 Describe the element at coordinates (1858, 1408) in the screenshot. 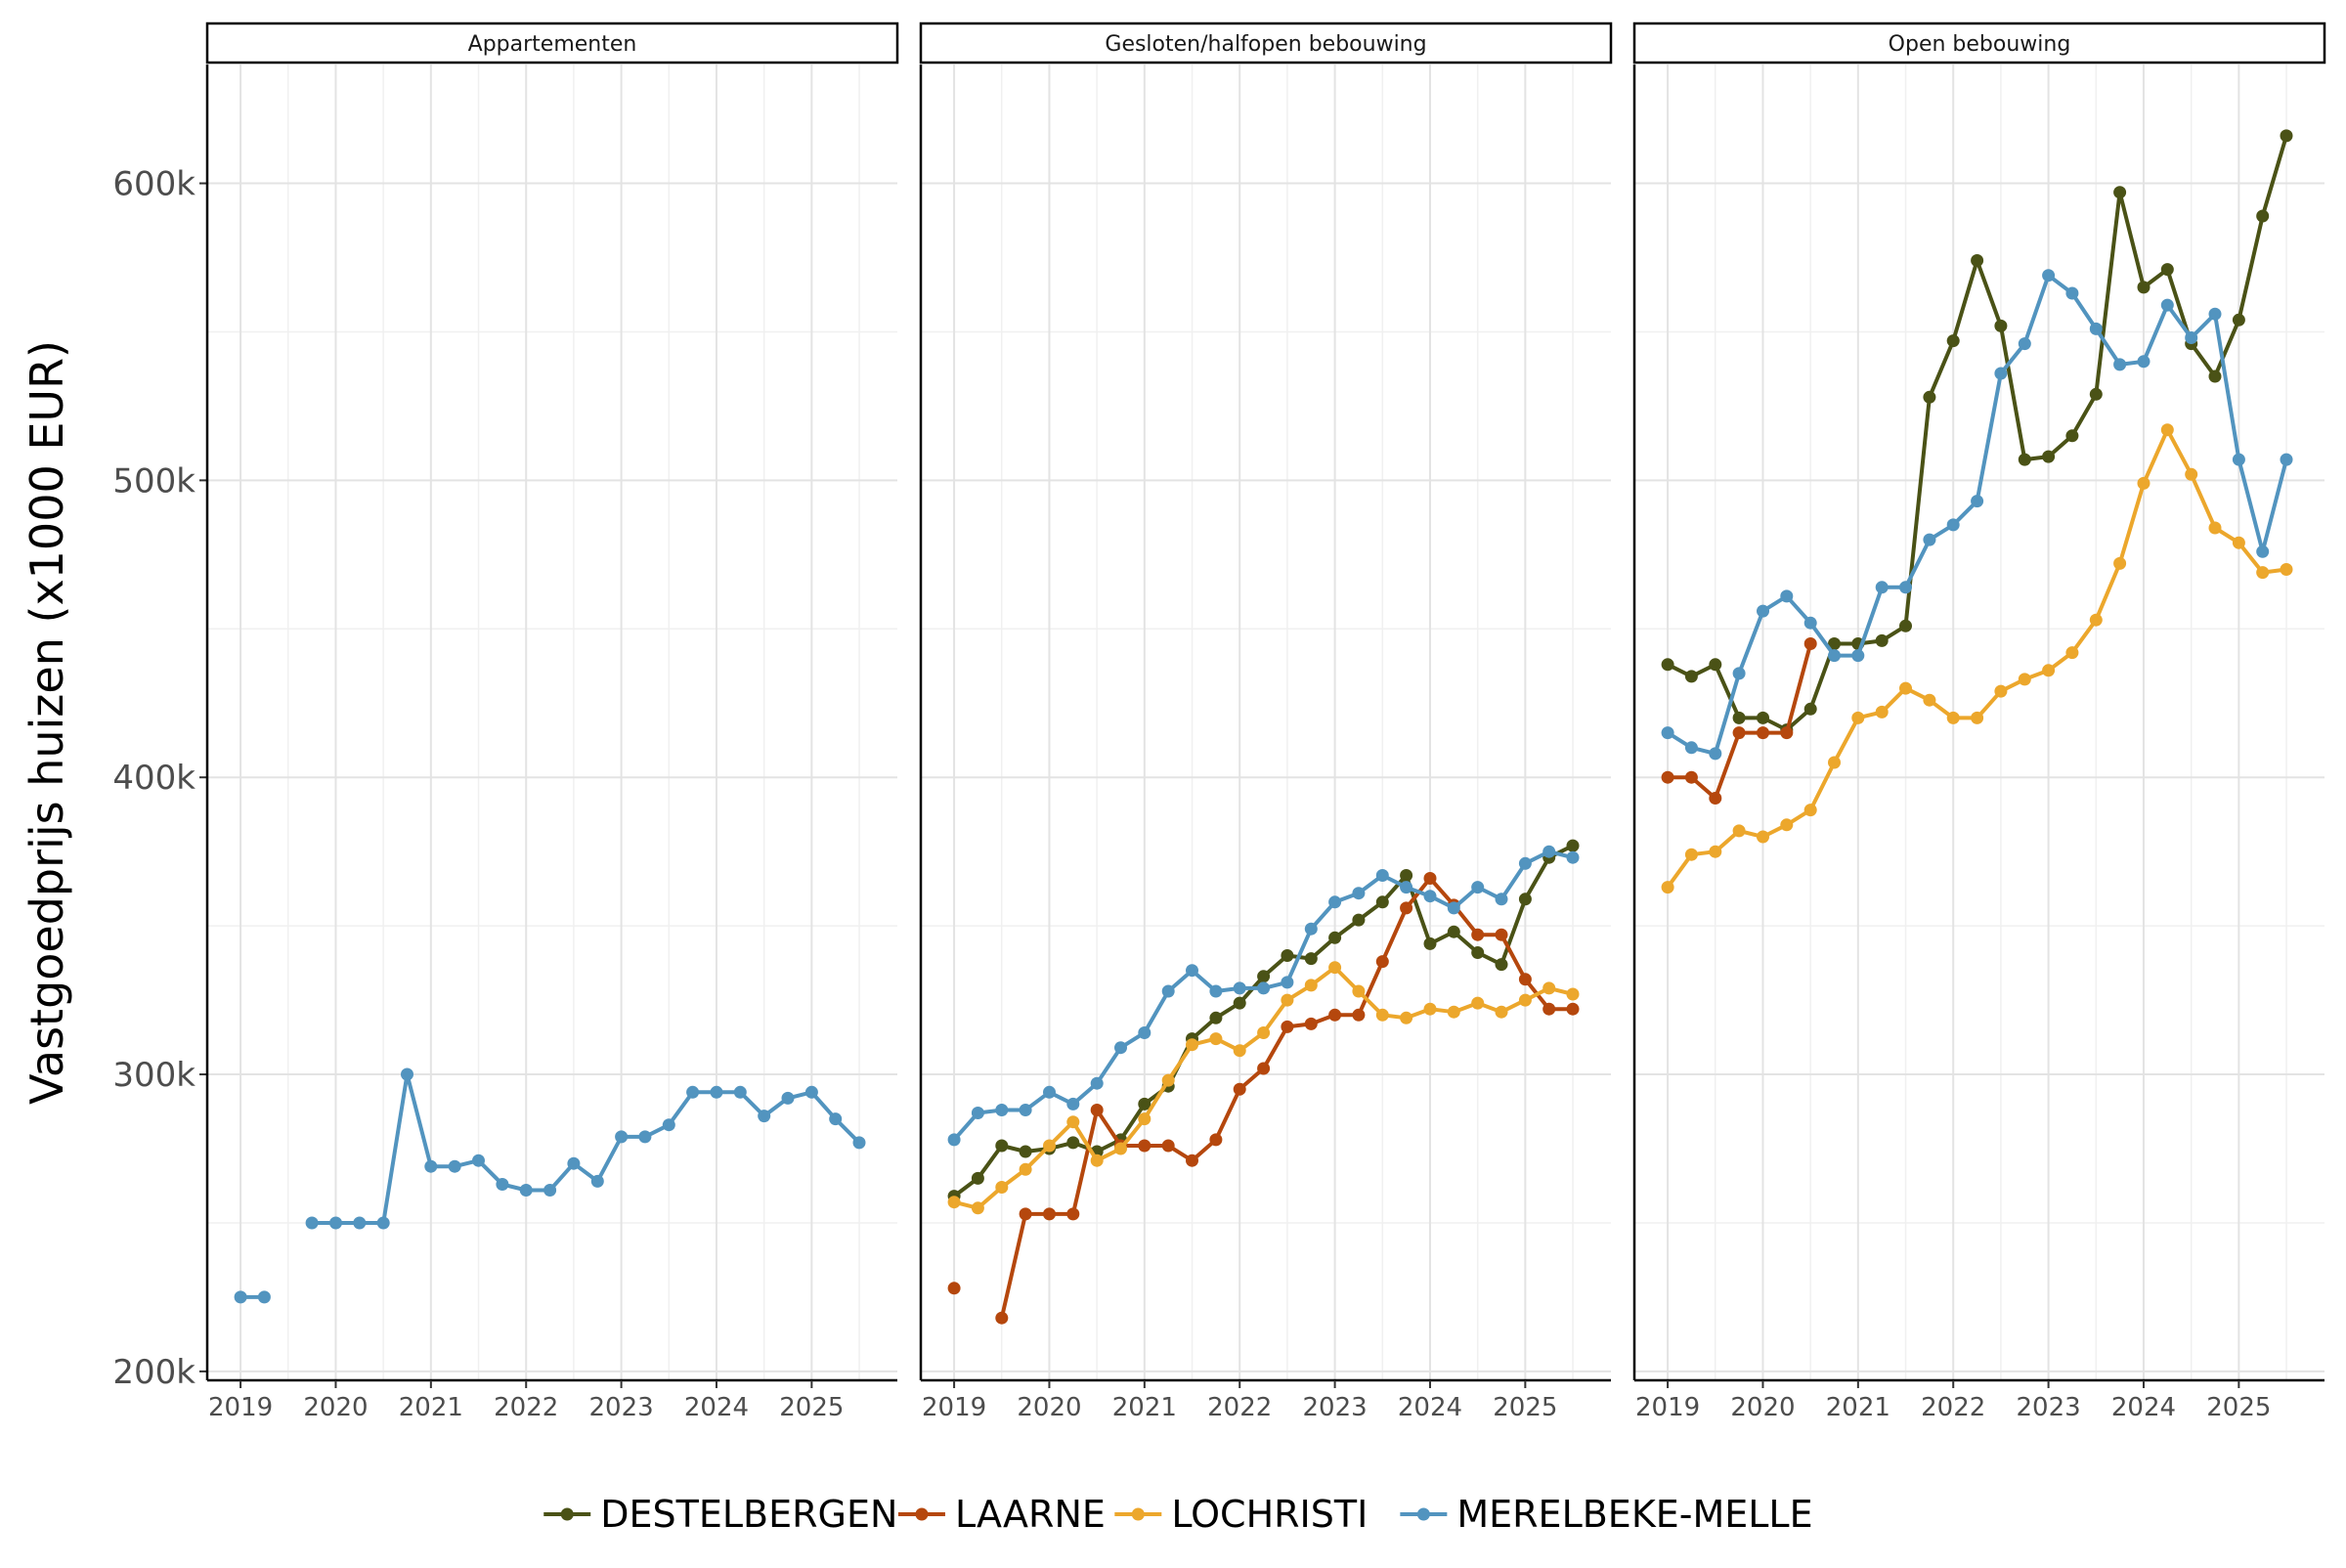

I see `x-tick-label: 2021` at that location.